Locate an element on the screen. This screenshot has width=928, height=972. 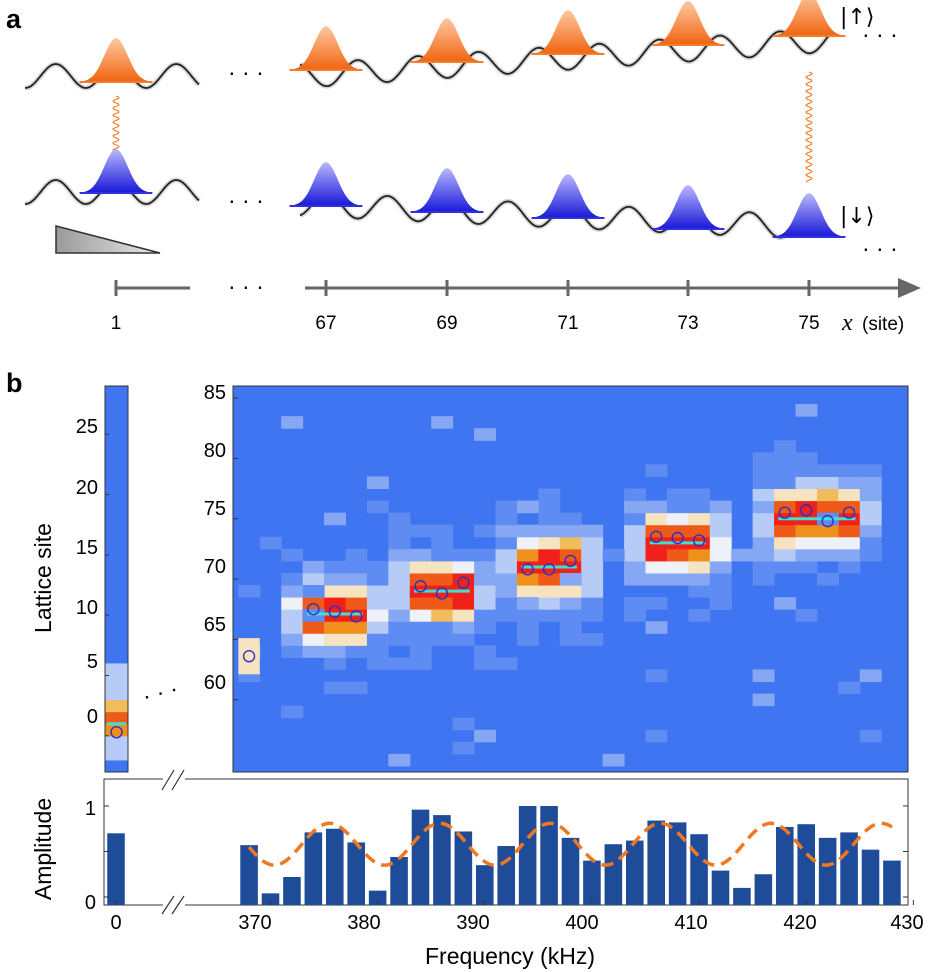
inset-ytick-5: 5 is located at coordinates (92, 662).